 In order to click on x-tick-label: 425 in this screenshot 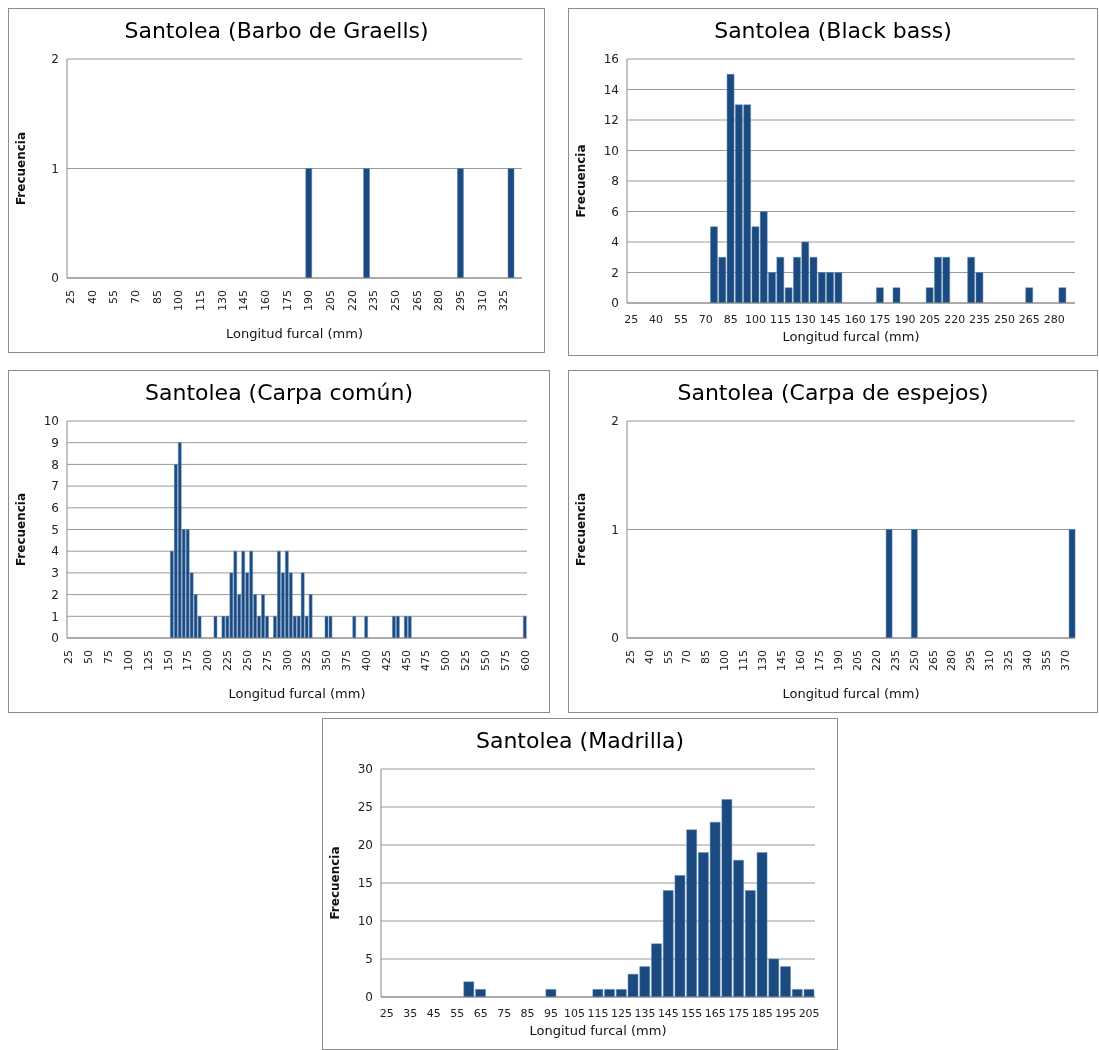, I will do `click(386, 660)`.